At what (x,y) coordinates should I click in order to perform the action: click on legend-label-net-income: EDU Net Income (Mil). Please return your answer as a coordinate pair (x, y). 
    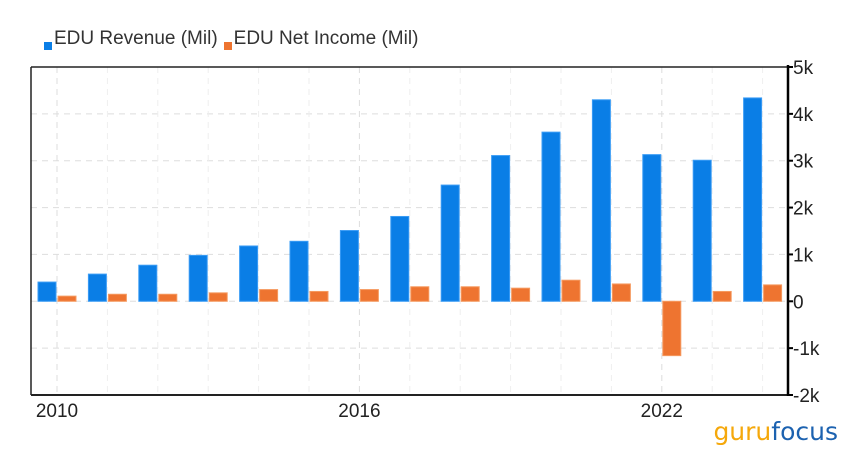
    Looking at the image, I should click on (326, 38).